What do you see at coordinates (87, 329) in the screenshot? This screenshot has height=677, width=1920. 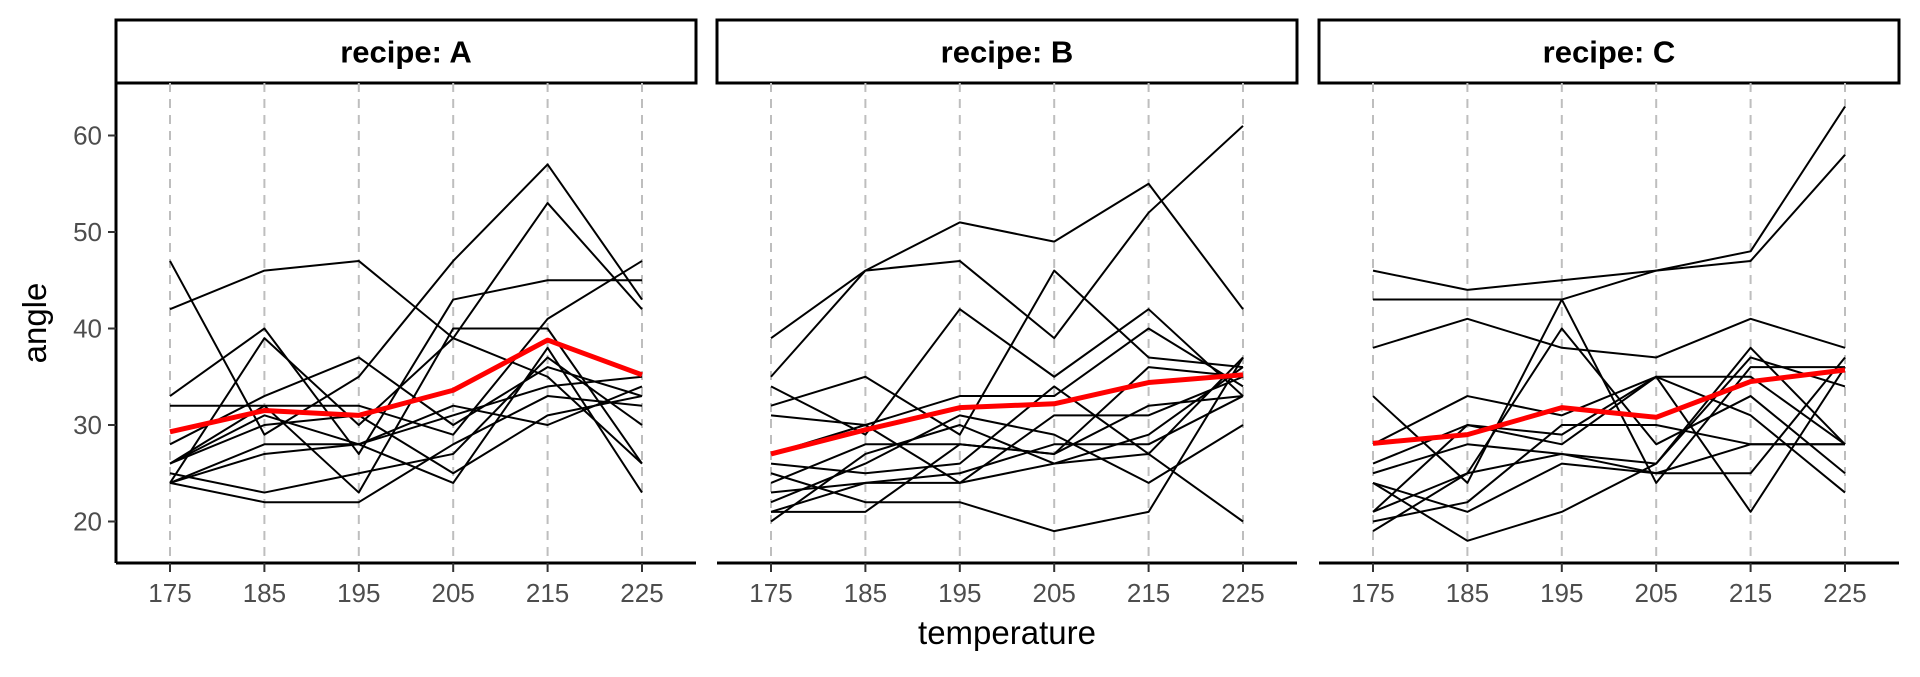 I see `y-tick-label: 40` at bounding box center [87, 329].